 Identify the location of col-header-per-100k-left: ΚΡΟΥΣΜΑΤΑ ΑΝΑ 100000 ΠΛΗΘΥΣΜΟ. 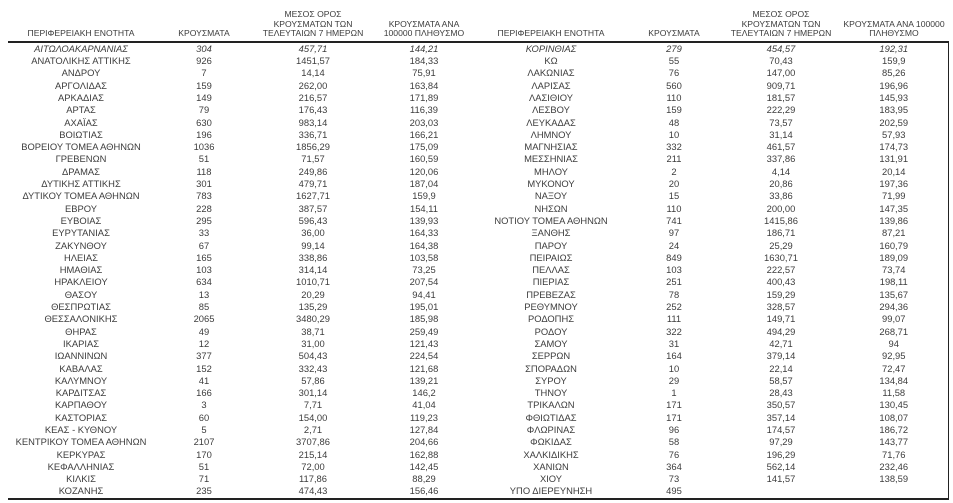
(424, 26).